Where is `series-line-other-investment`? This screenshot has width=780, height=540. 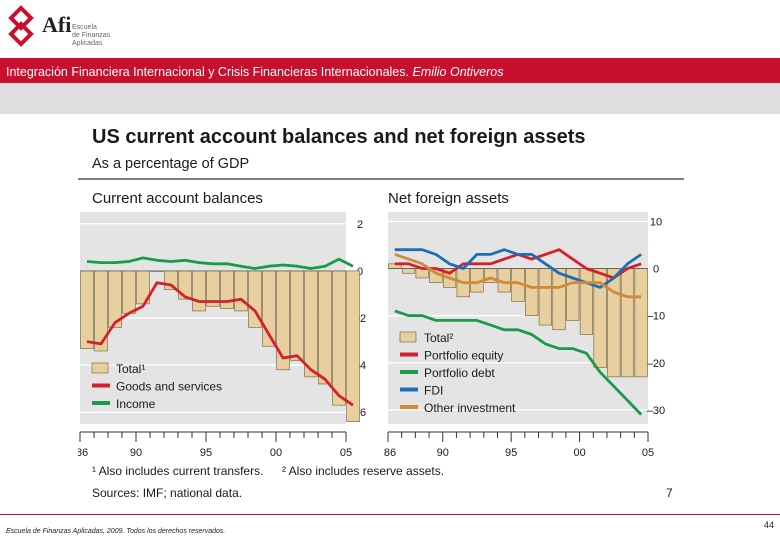 series-line-other-investment is located at coordinates (518, 276).